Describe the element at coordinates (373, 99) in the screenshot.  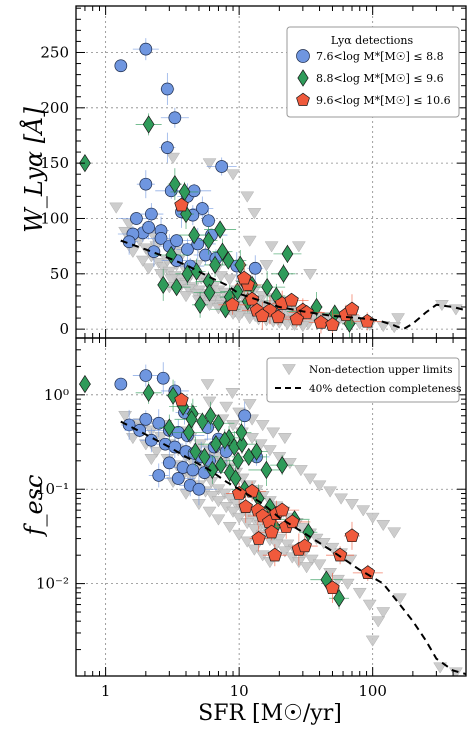
I see `legend-top-entry: 9.6<log M*[M☉] ≤ 10.6` at that location.